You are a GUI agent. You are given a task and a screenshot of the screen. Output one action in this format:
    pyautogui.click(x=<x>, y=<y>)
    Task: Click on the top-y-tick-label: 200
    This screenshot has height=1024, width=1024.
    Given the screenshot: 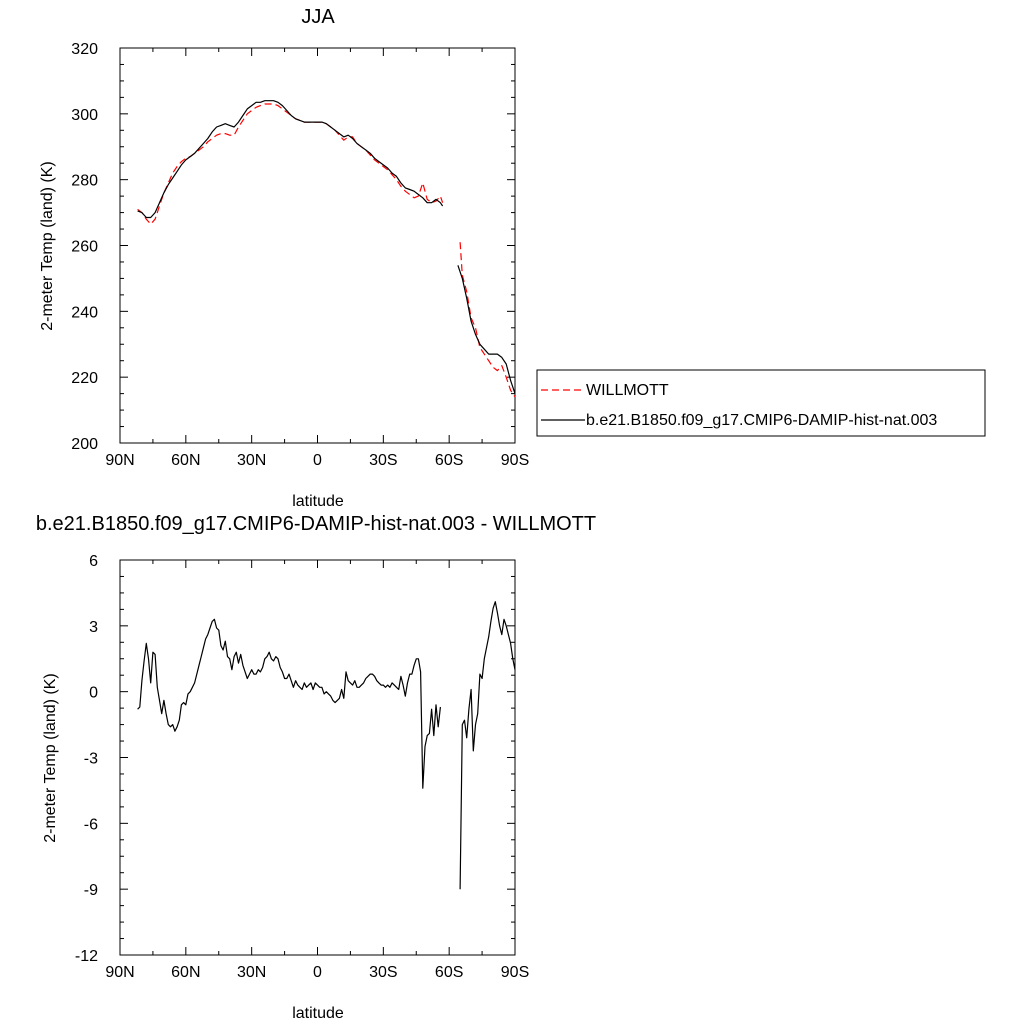 What is the action you would take?
    pyautogui.click(x=84, y=444)
    